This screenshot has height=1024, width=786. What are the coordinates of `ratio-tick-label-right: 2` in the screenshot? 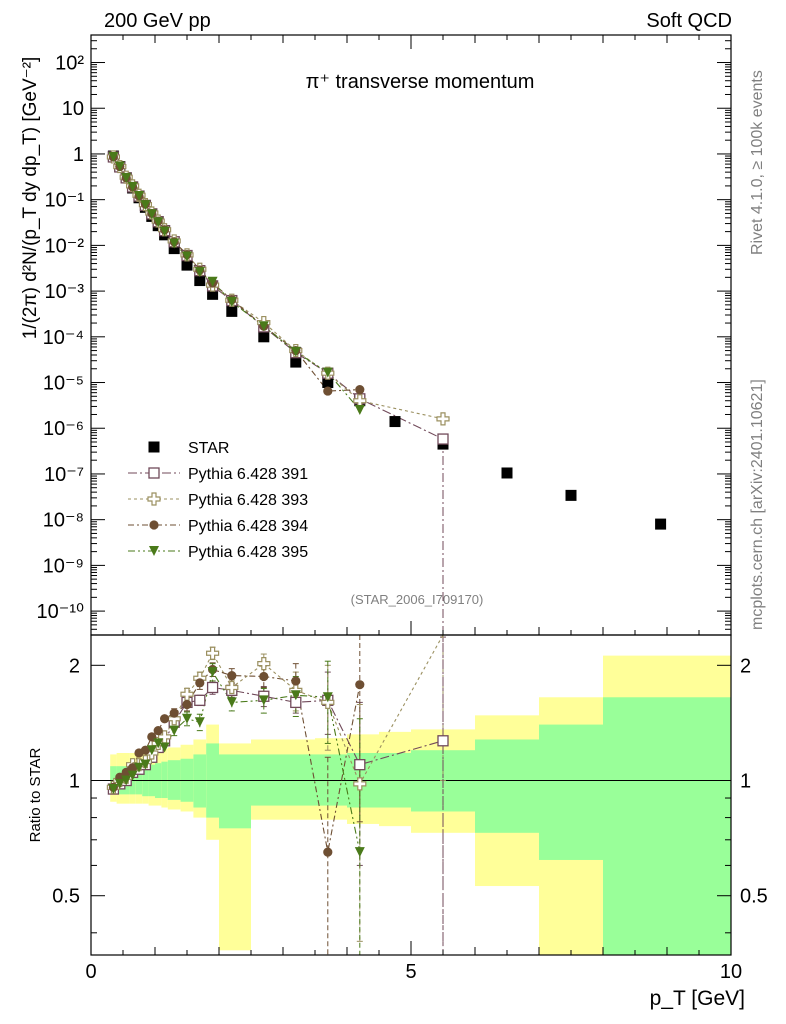 It's located at (745, 666).